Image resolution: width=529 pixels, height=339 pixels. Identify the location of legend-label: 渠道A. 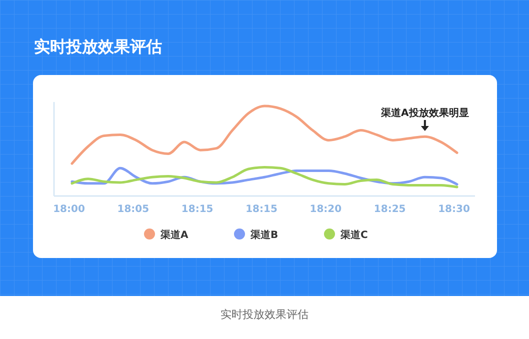
(174, 235).